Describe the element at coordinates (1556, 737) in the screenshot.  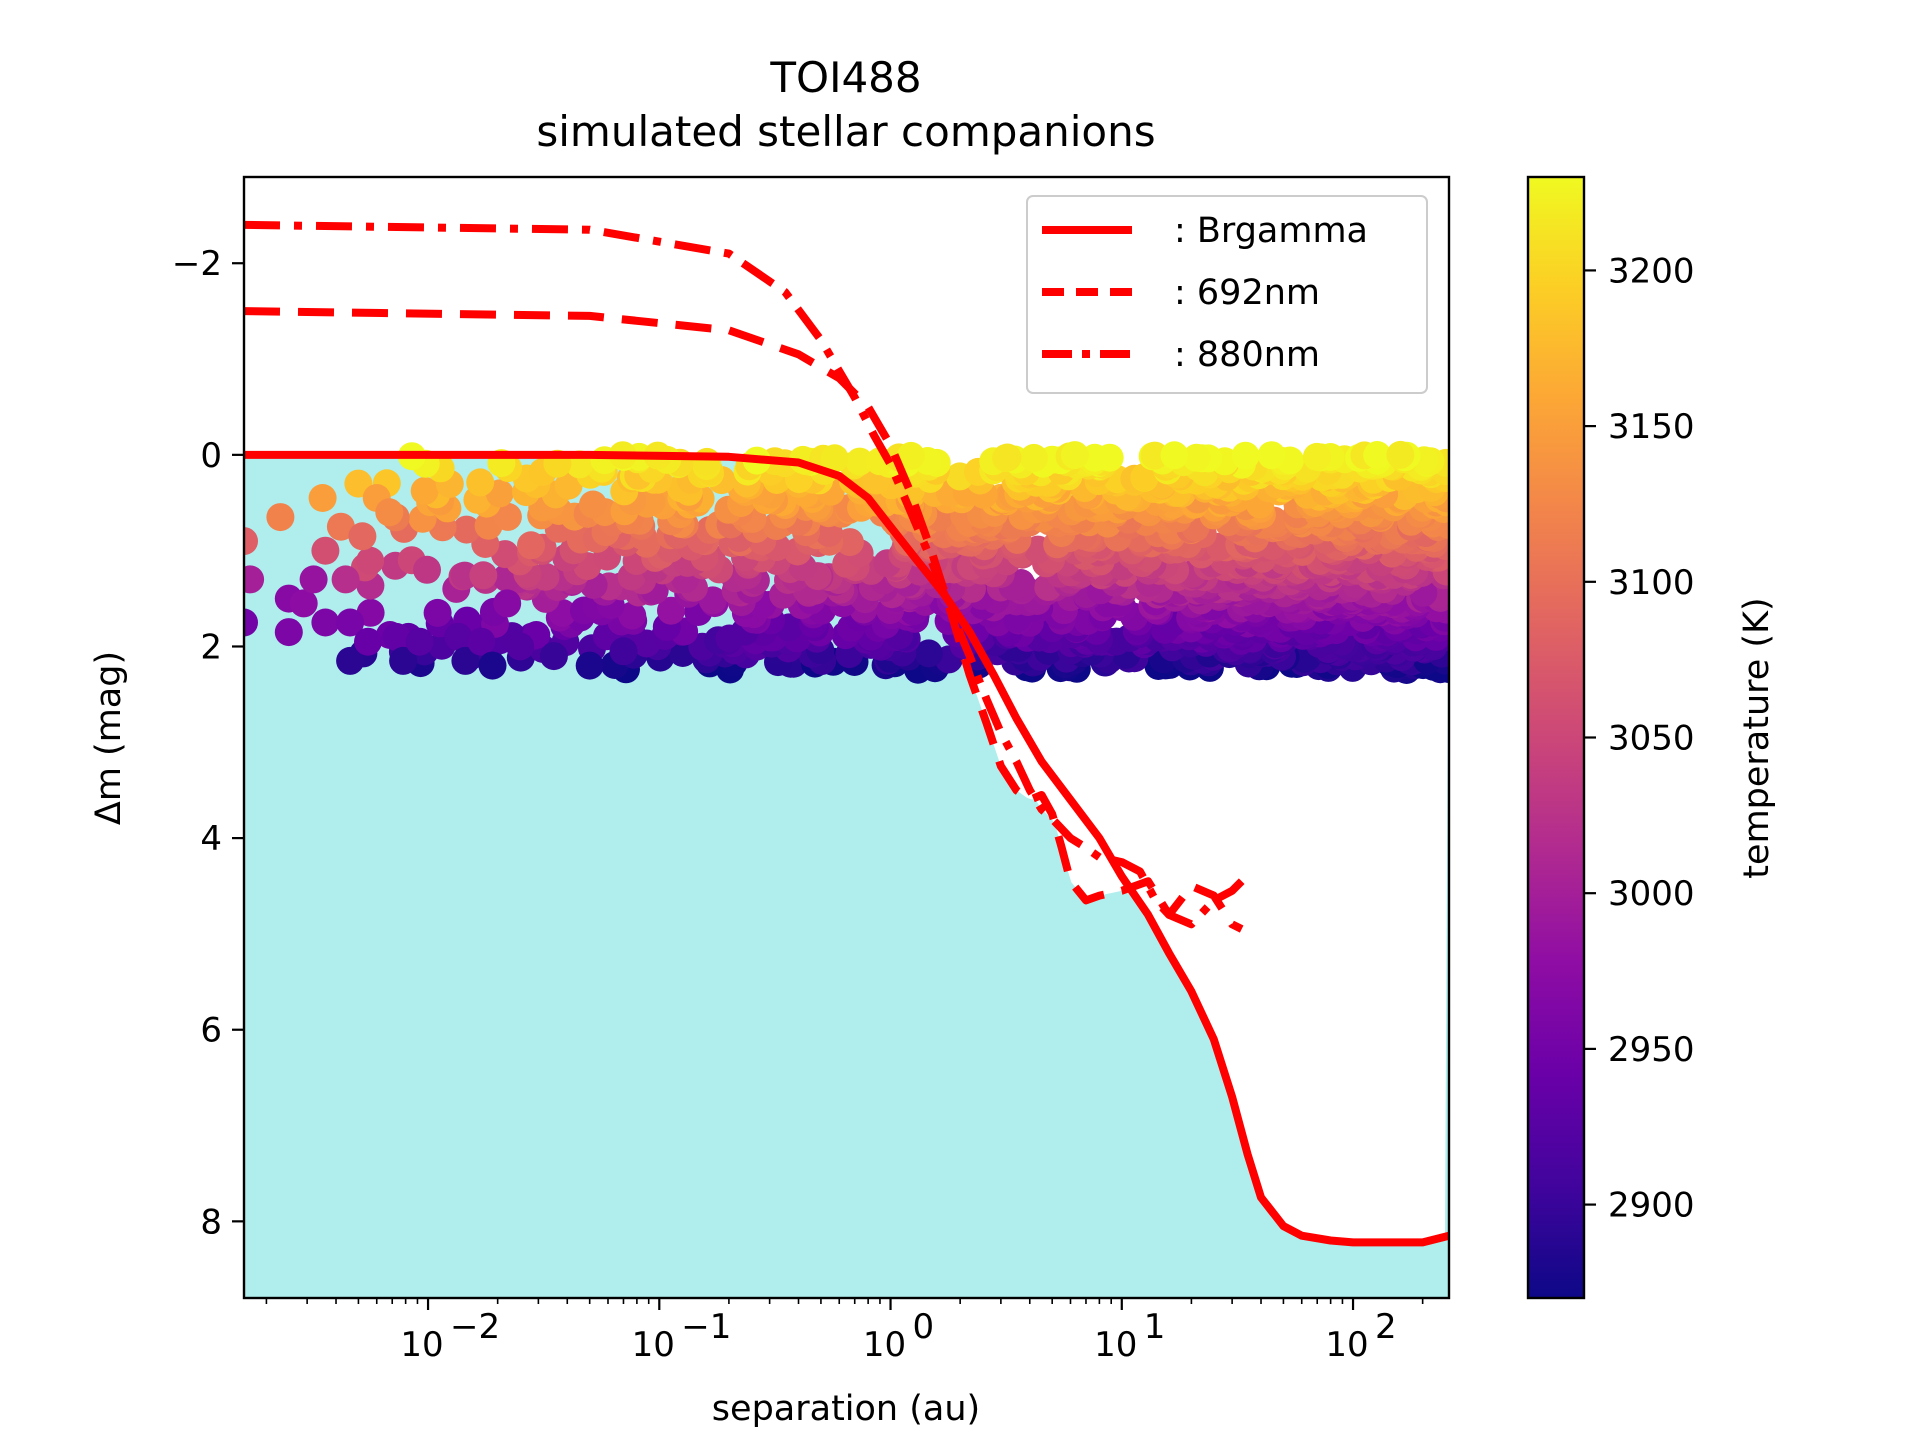
I see `colorbar-gradient` at that location.